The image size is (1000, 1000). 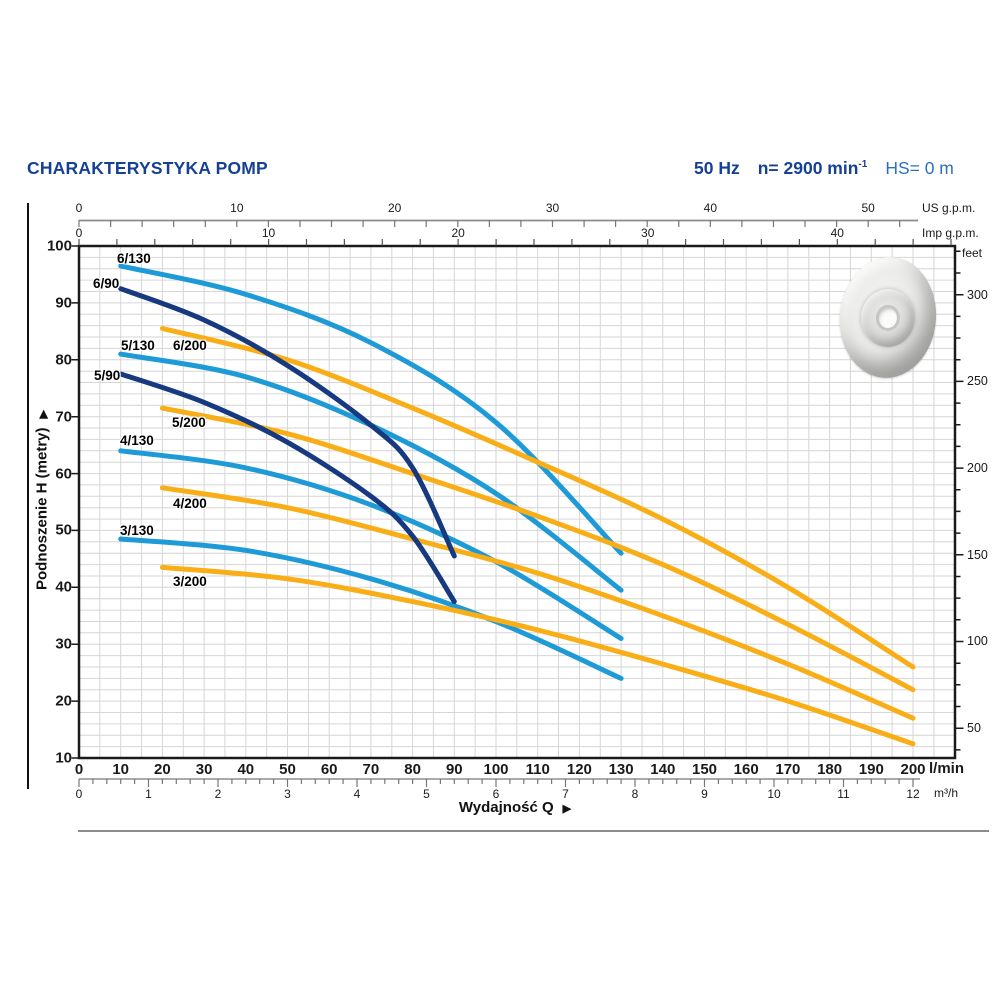 What do you see at coordinates (489, 223) in the screenshot?
I see `us-gpm-ticks` at bounding box center [489, 223].